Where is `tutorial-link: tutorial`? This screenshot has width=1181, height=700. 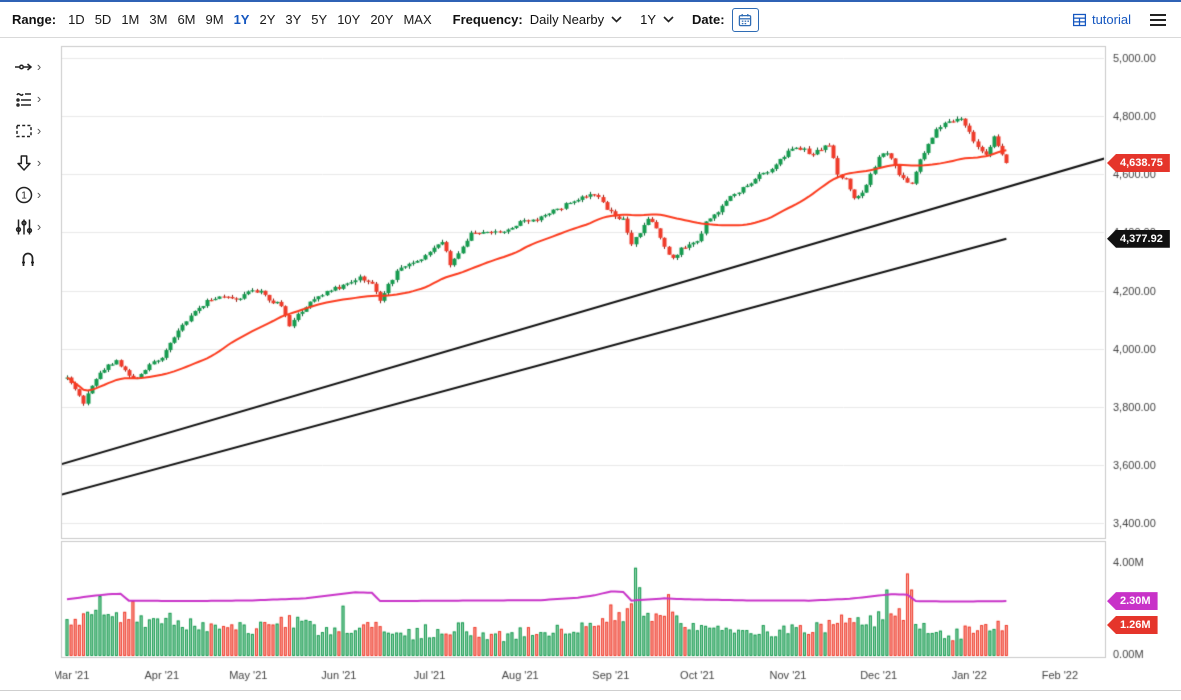 tutorial-link: tutorial is located at coordinates (1101, 19).